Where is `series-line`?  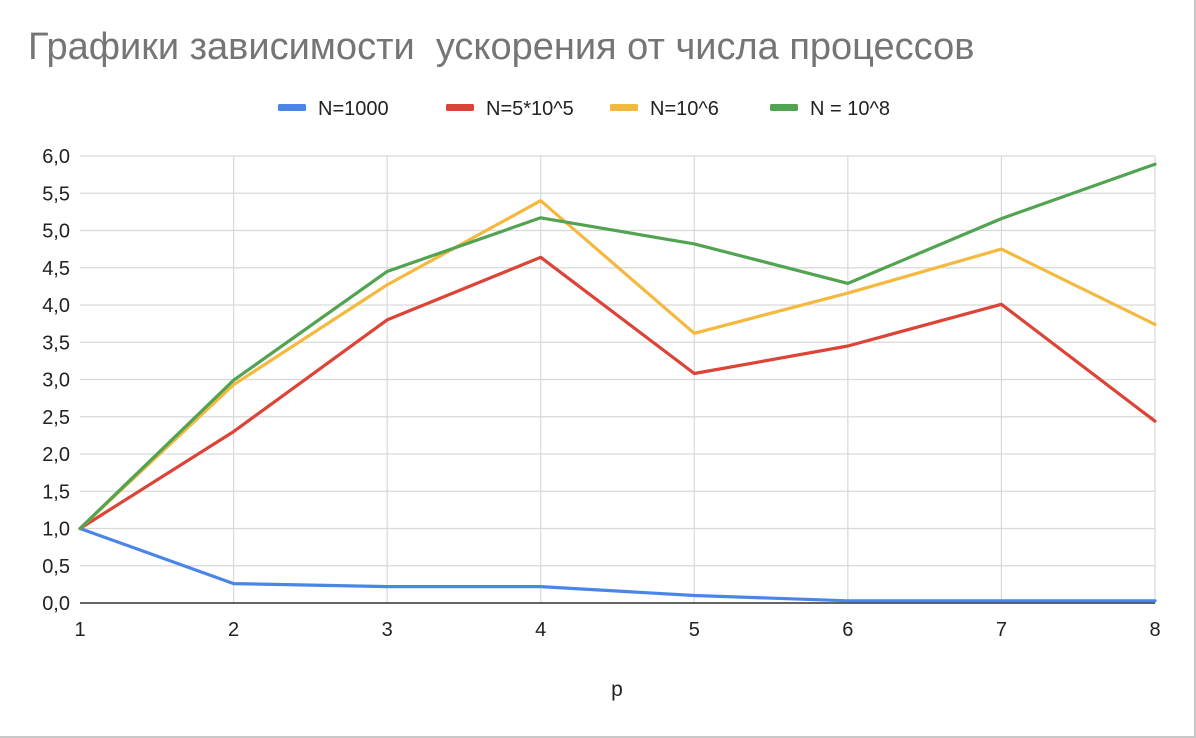
series-line is located at coordinates (617, 564).